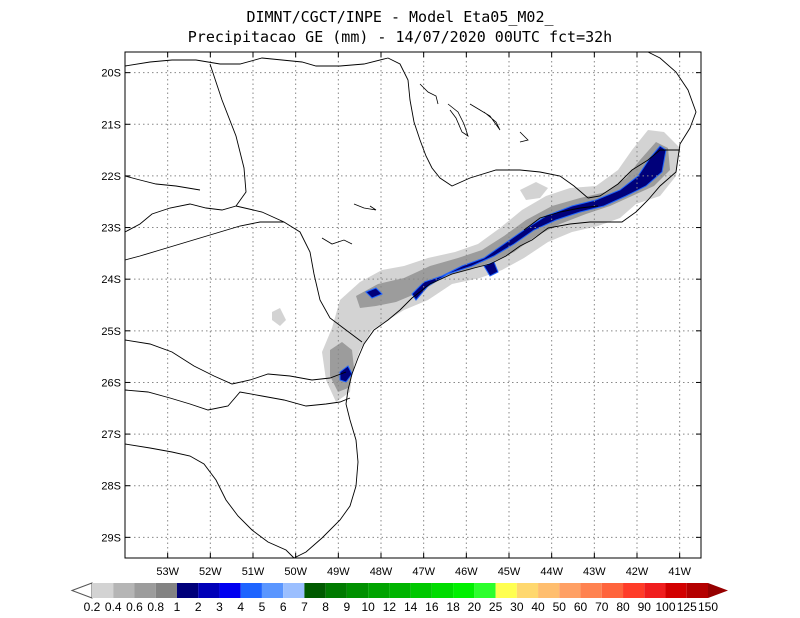 The width and height of the screenshot is (800, 618). Describe the element at coordinates (538, 607) in the screenshot. I see `colorbar-label: 40` at that location.